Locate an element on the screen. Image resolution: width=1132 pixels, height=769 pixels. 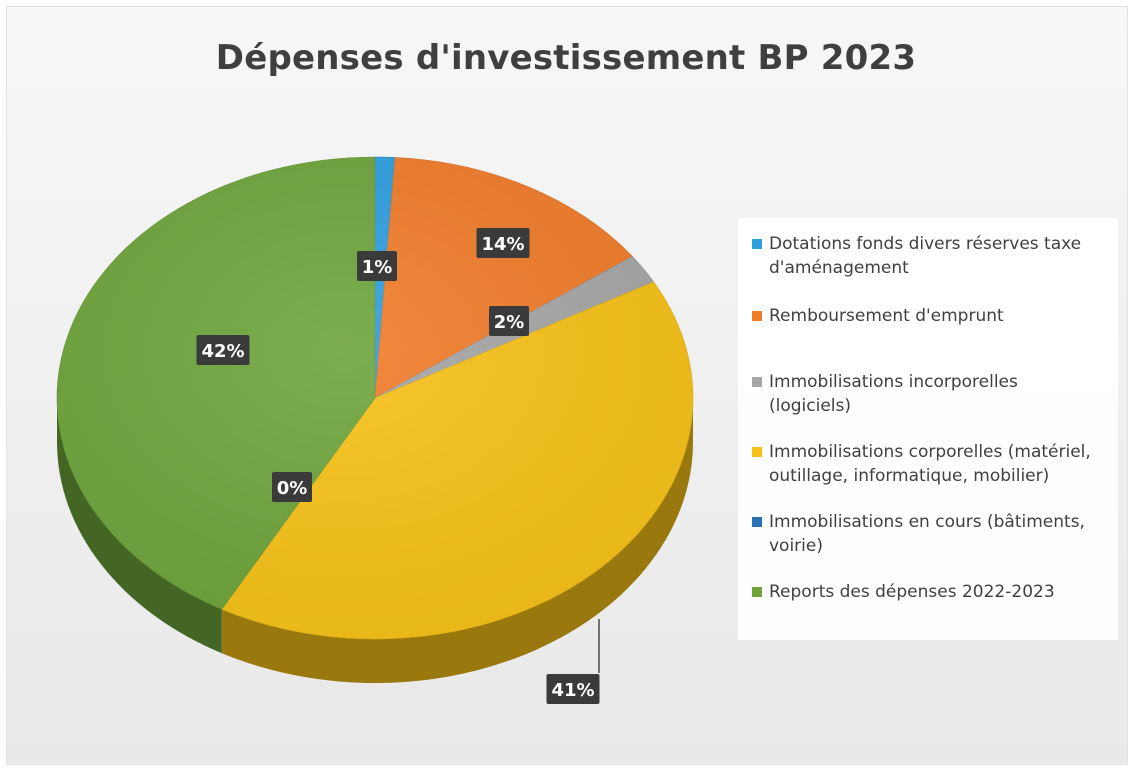
legend-label-remboursement: Remboursement d'emprunt is located at coordinates (886, 316).